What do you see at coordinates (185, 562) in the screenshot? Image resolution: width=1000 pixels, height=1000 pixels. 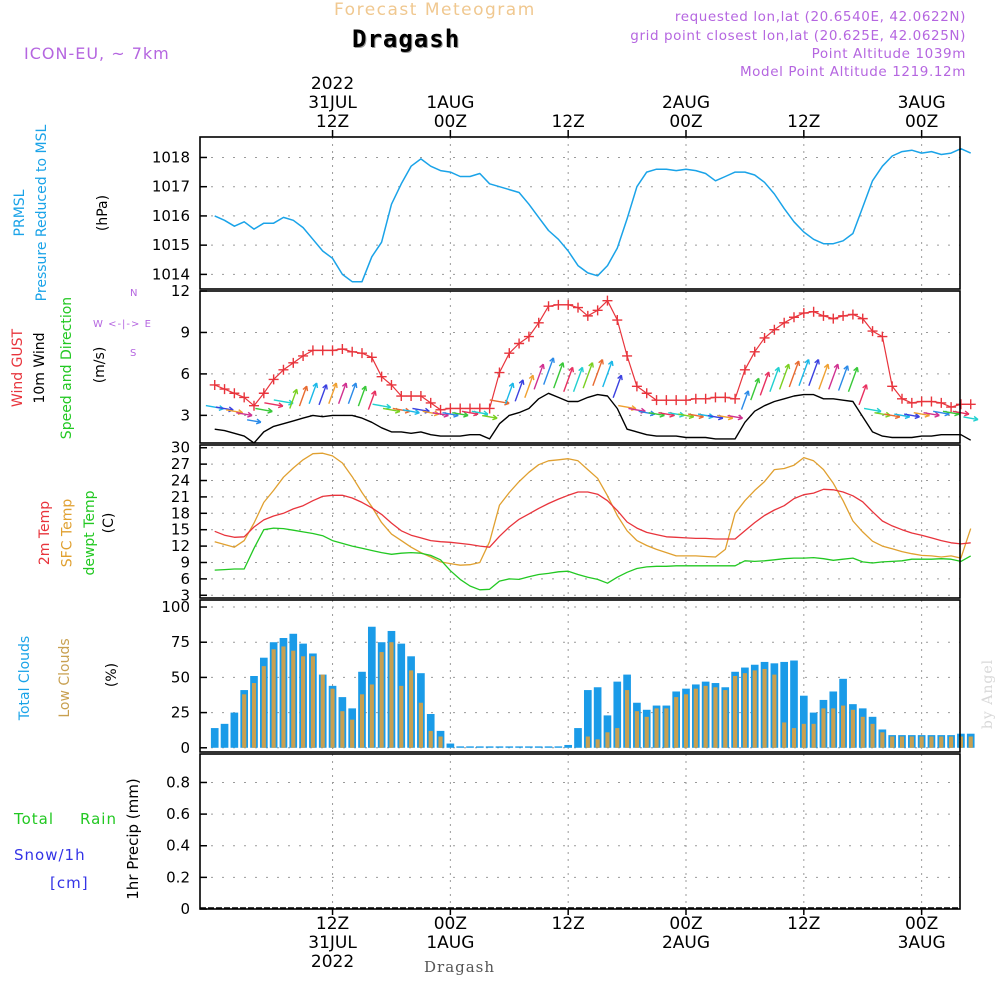 I see `temp-ytick-label: 9` at bounding box center [185, 562].